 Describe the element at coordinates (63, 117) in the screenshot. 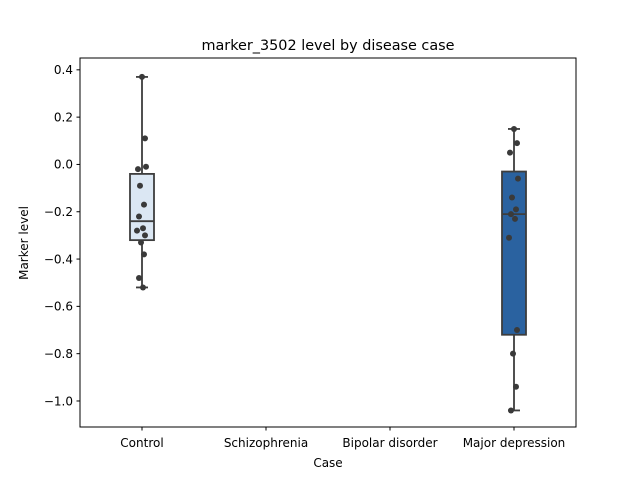

I see `y-tick-label: 0.2` at that location.